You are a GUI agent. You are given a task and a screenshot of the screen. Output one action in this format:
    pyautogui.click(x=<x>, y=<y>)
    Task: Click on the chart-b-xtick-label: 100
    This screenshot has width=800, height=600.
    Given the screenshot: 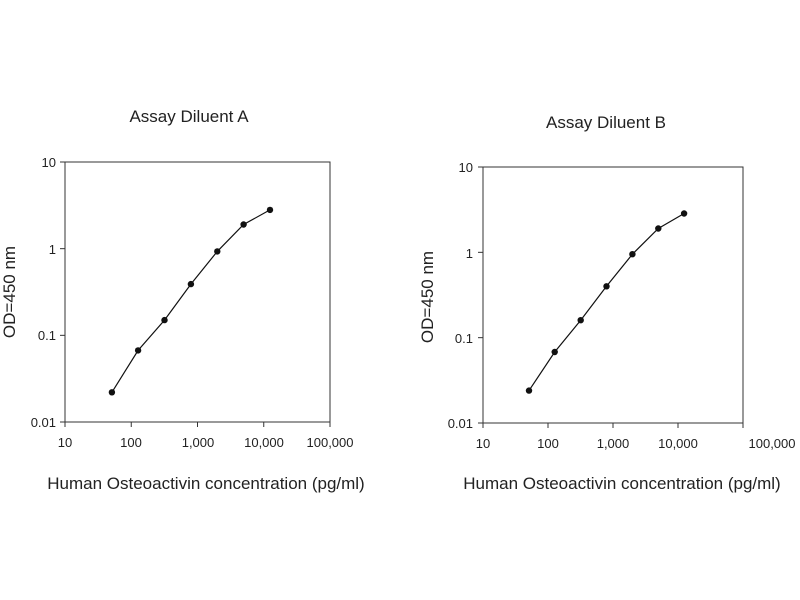 What is the action you would take?
    pyautogui.click(x=548, y=443)
    